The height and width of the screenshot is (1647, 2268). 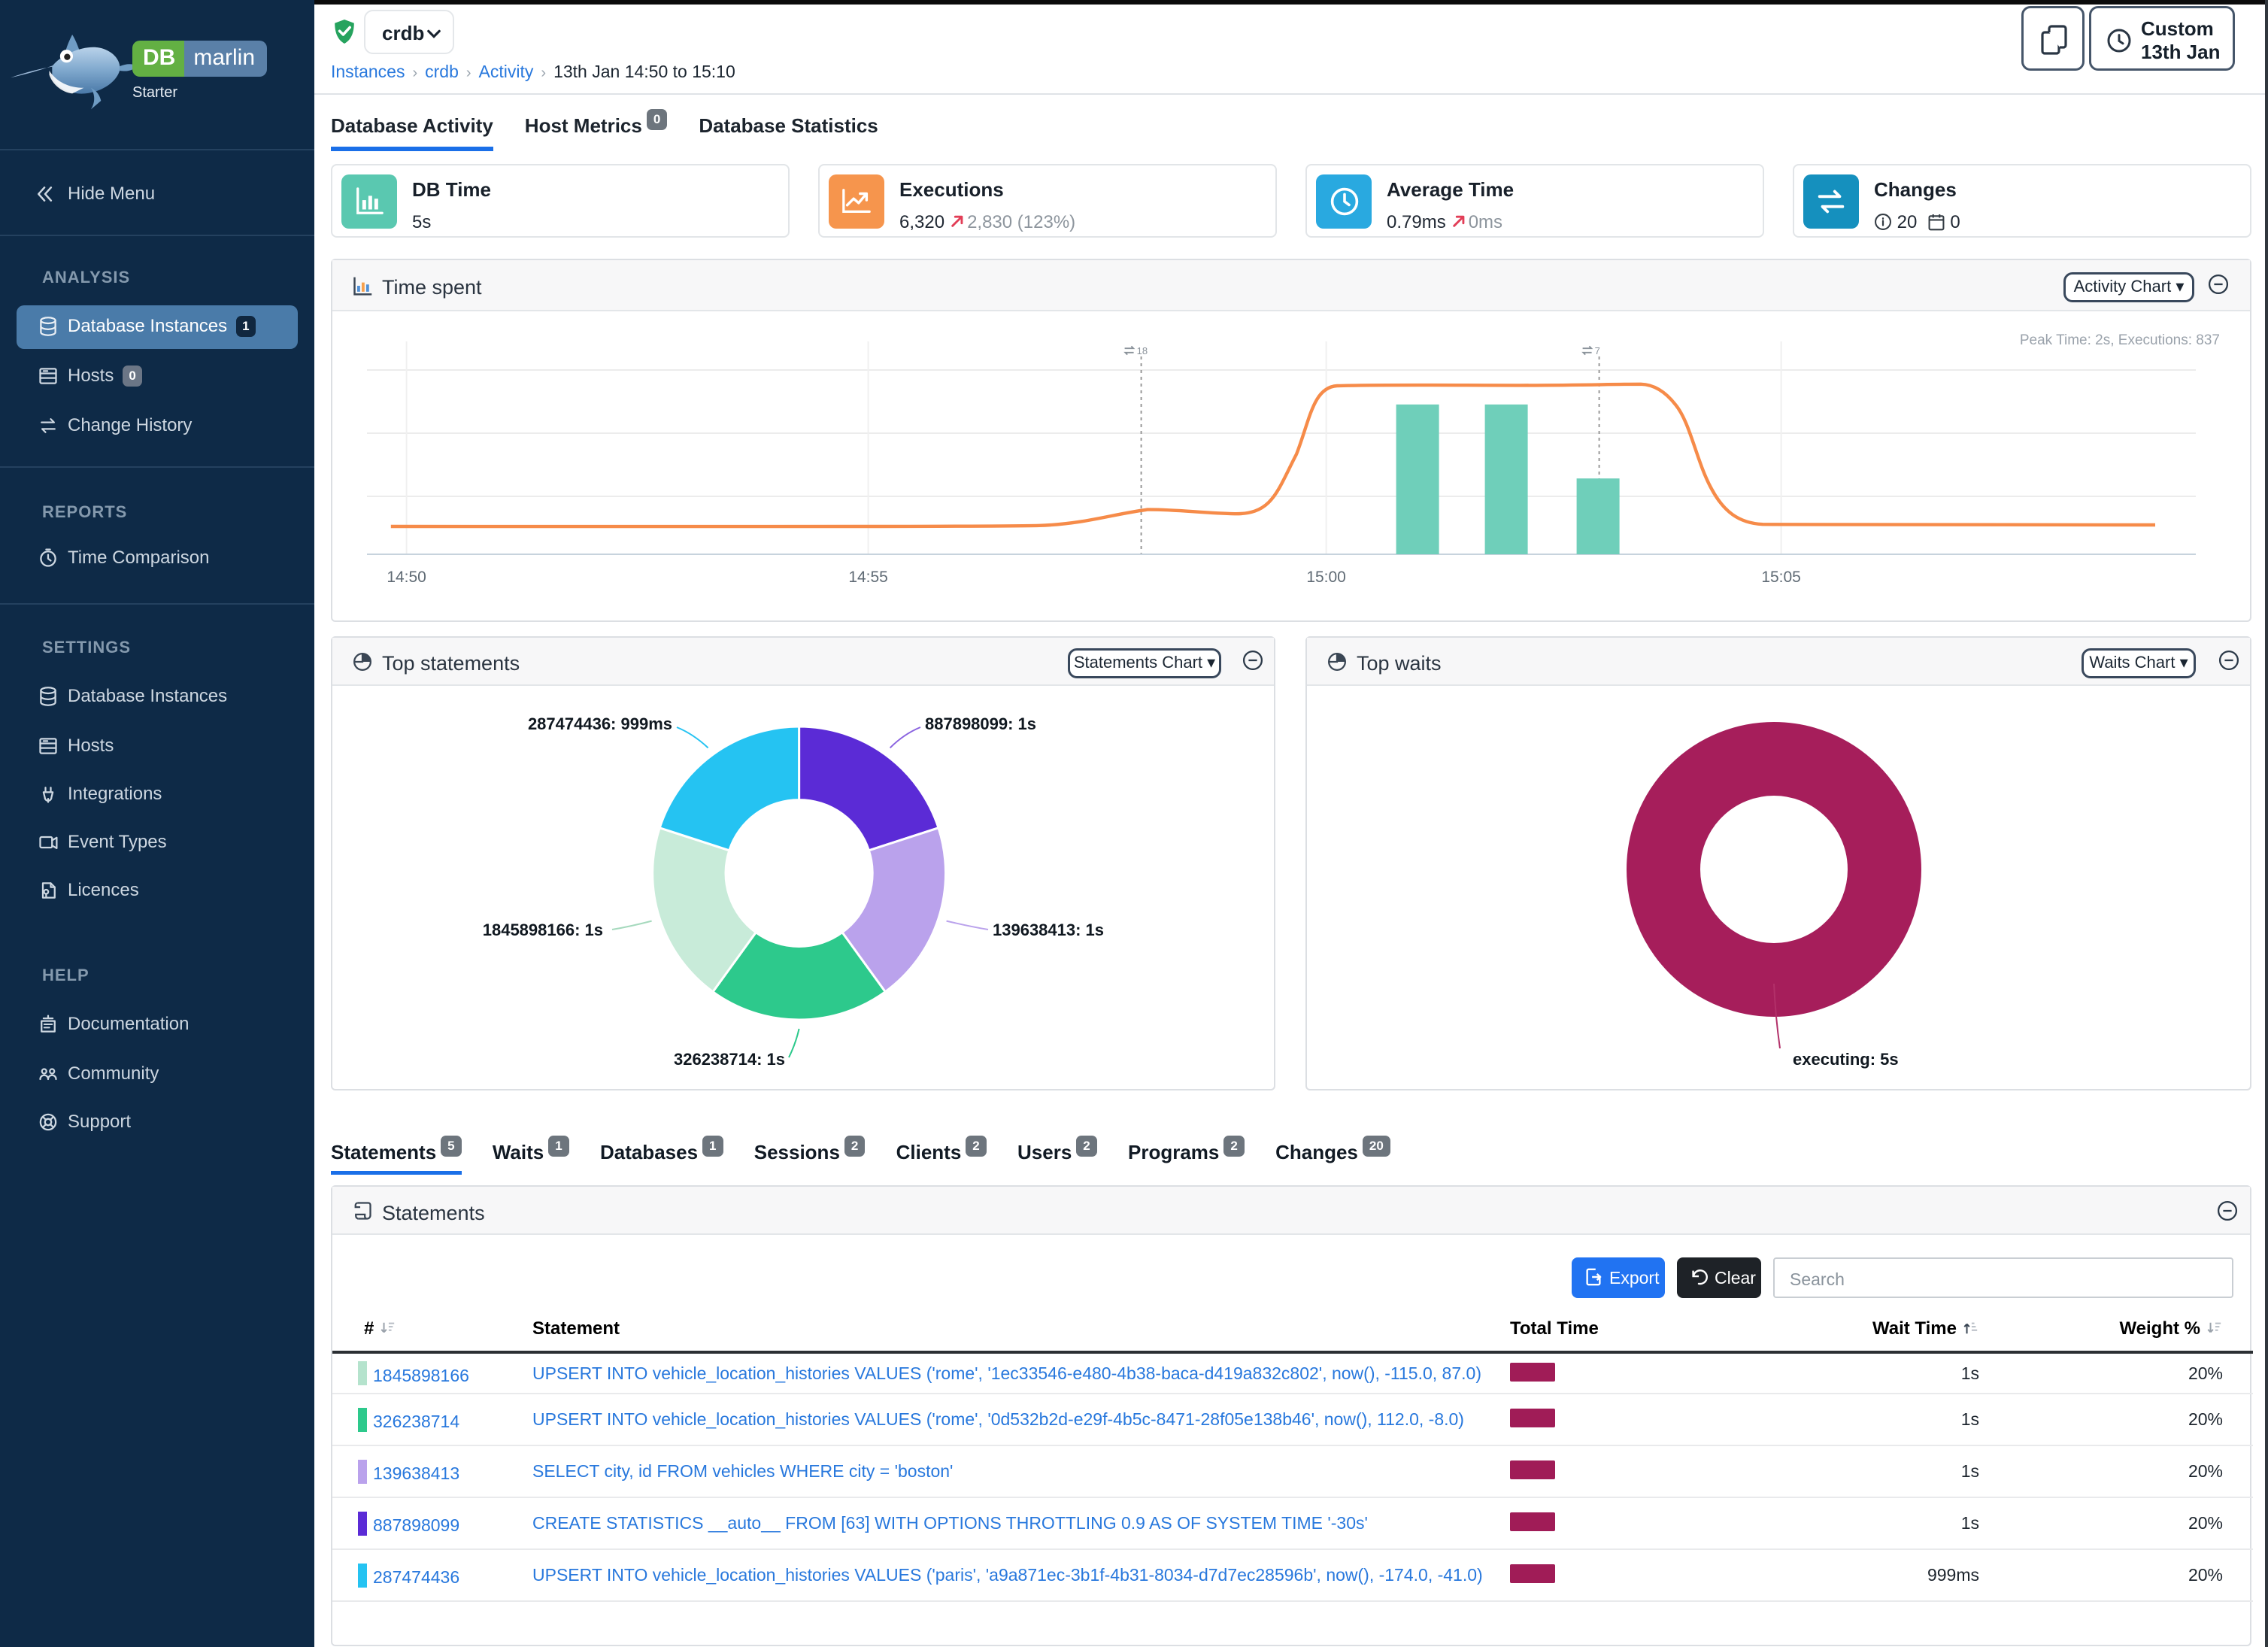 I want to click on svg-text: 14:50, so click(x=407, y=577).